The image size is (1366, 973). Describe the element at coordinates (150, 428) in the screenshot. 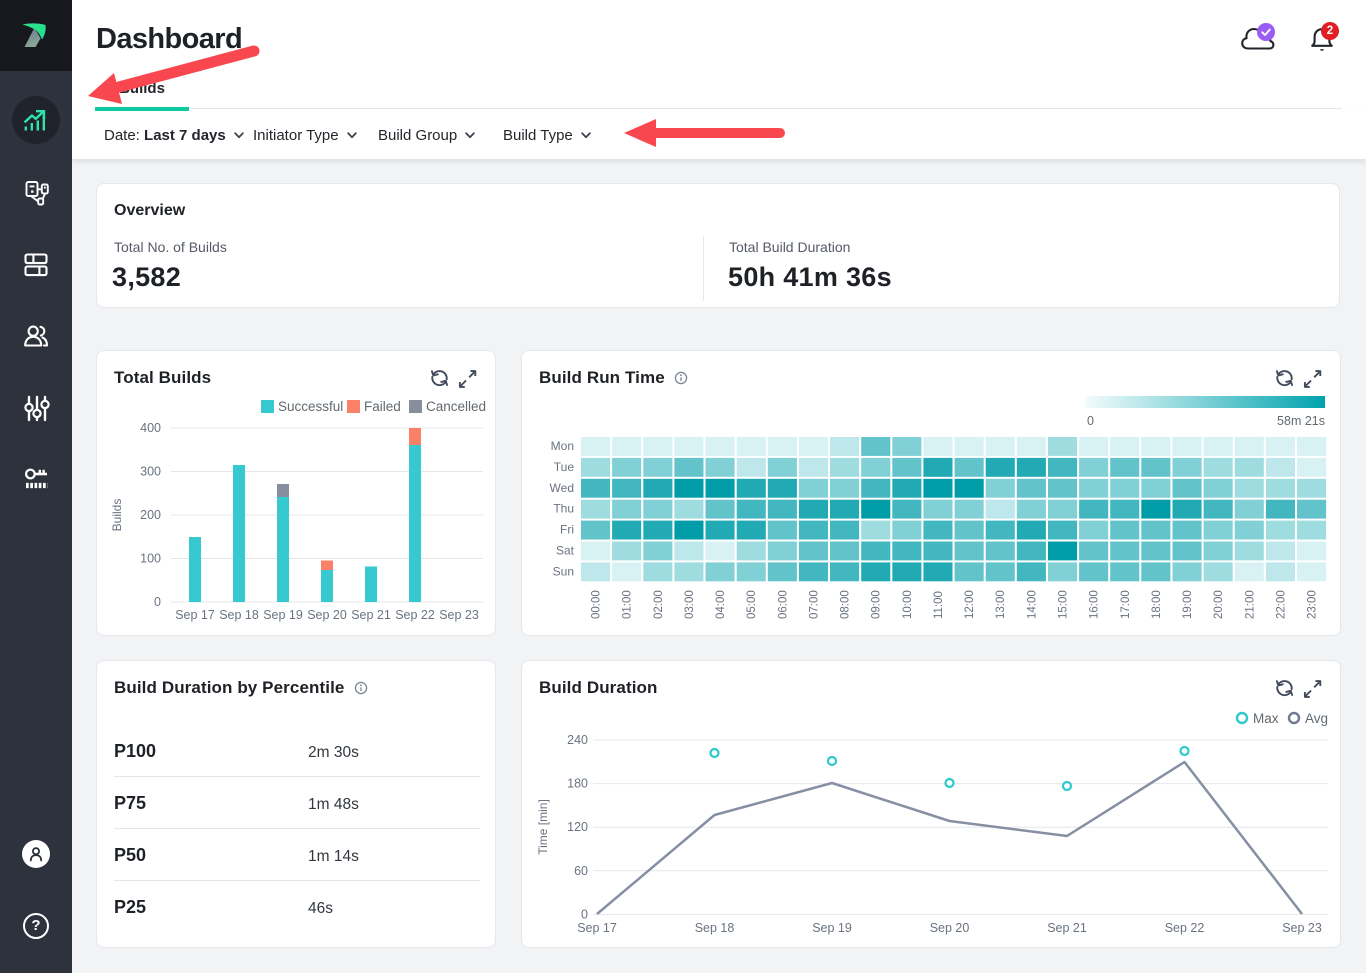

I see `svg-text: 400` at that location.